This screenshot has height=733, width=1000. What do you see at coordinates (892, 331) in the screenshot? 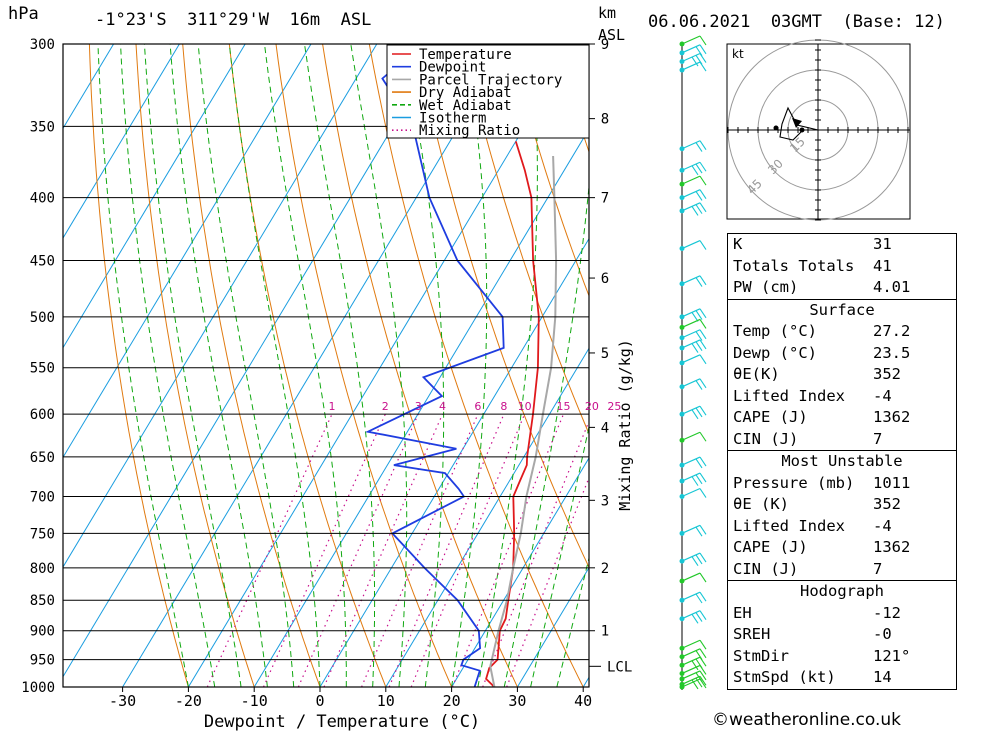
I see `sfc-temp-value: 27.2` at bounding box center [892, 331].